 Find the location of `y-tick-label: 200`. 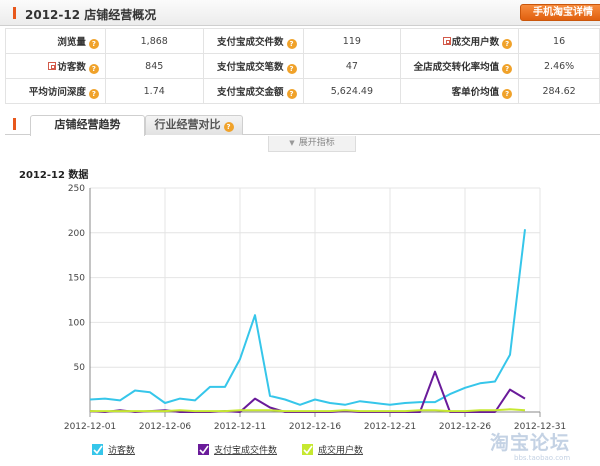

y-tick-label: 200 is located at coordinates (76, 234).